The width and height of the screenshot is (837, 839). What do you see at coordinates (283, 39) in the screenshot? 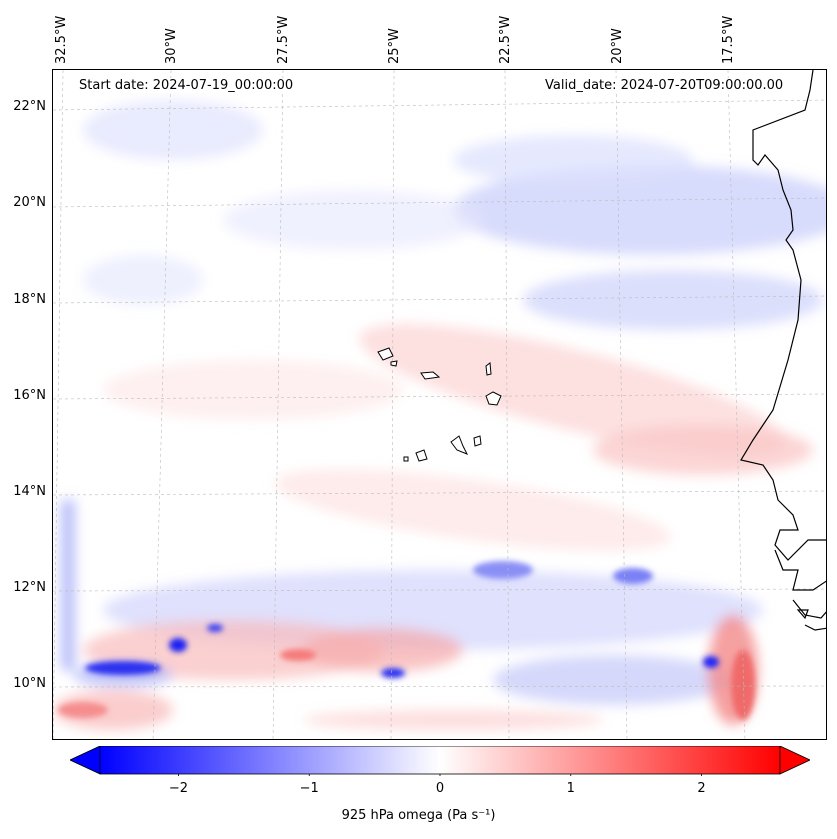
I see `lon-label-27-5w: 27.5°W` at bounding box center [283, 39].